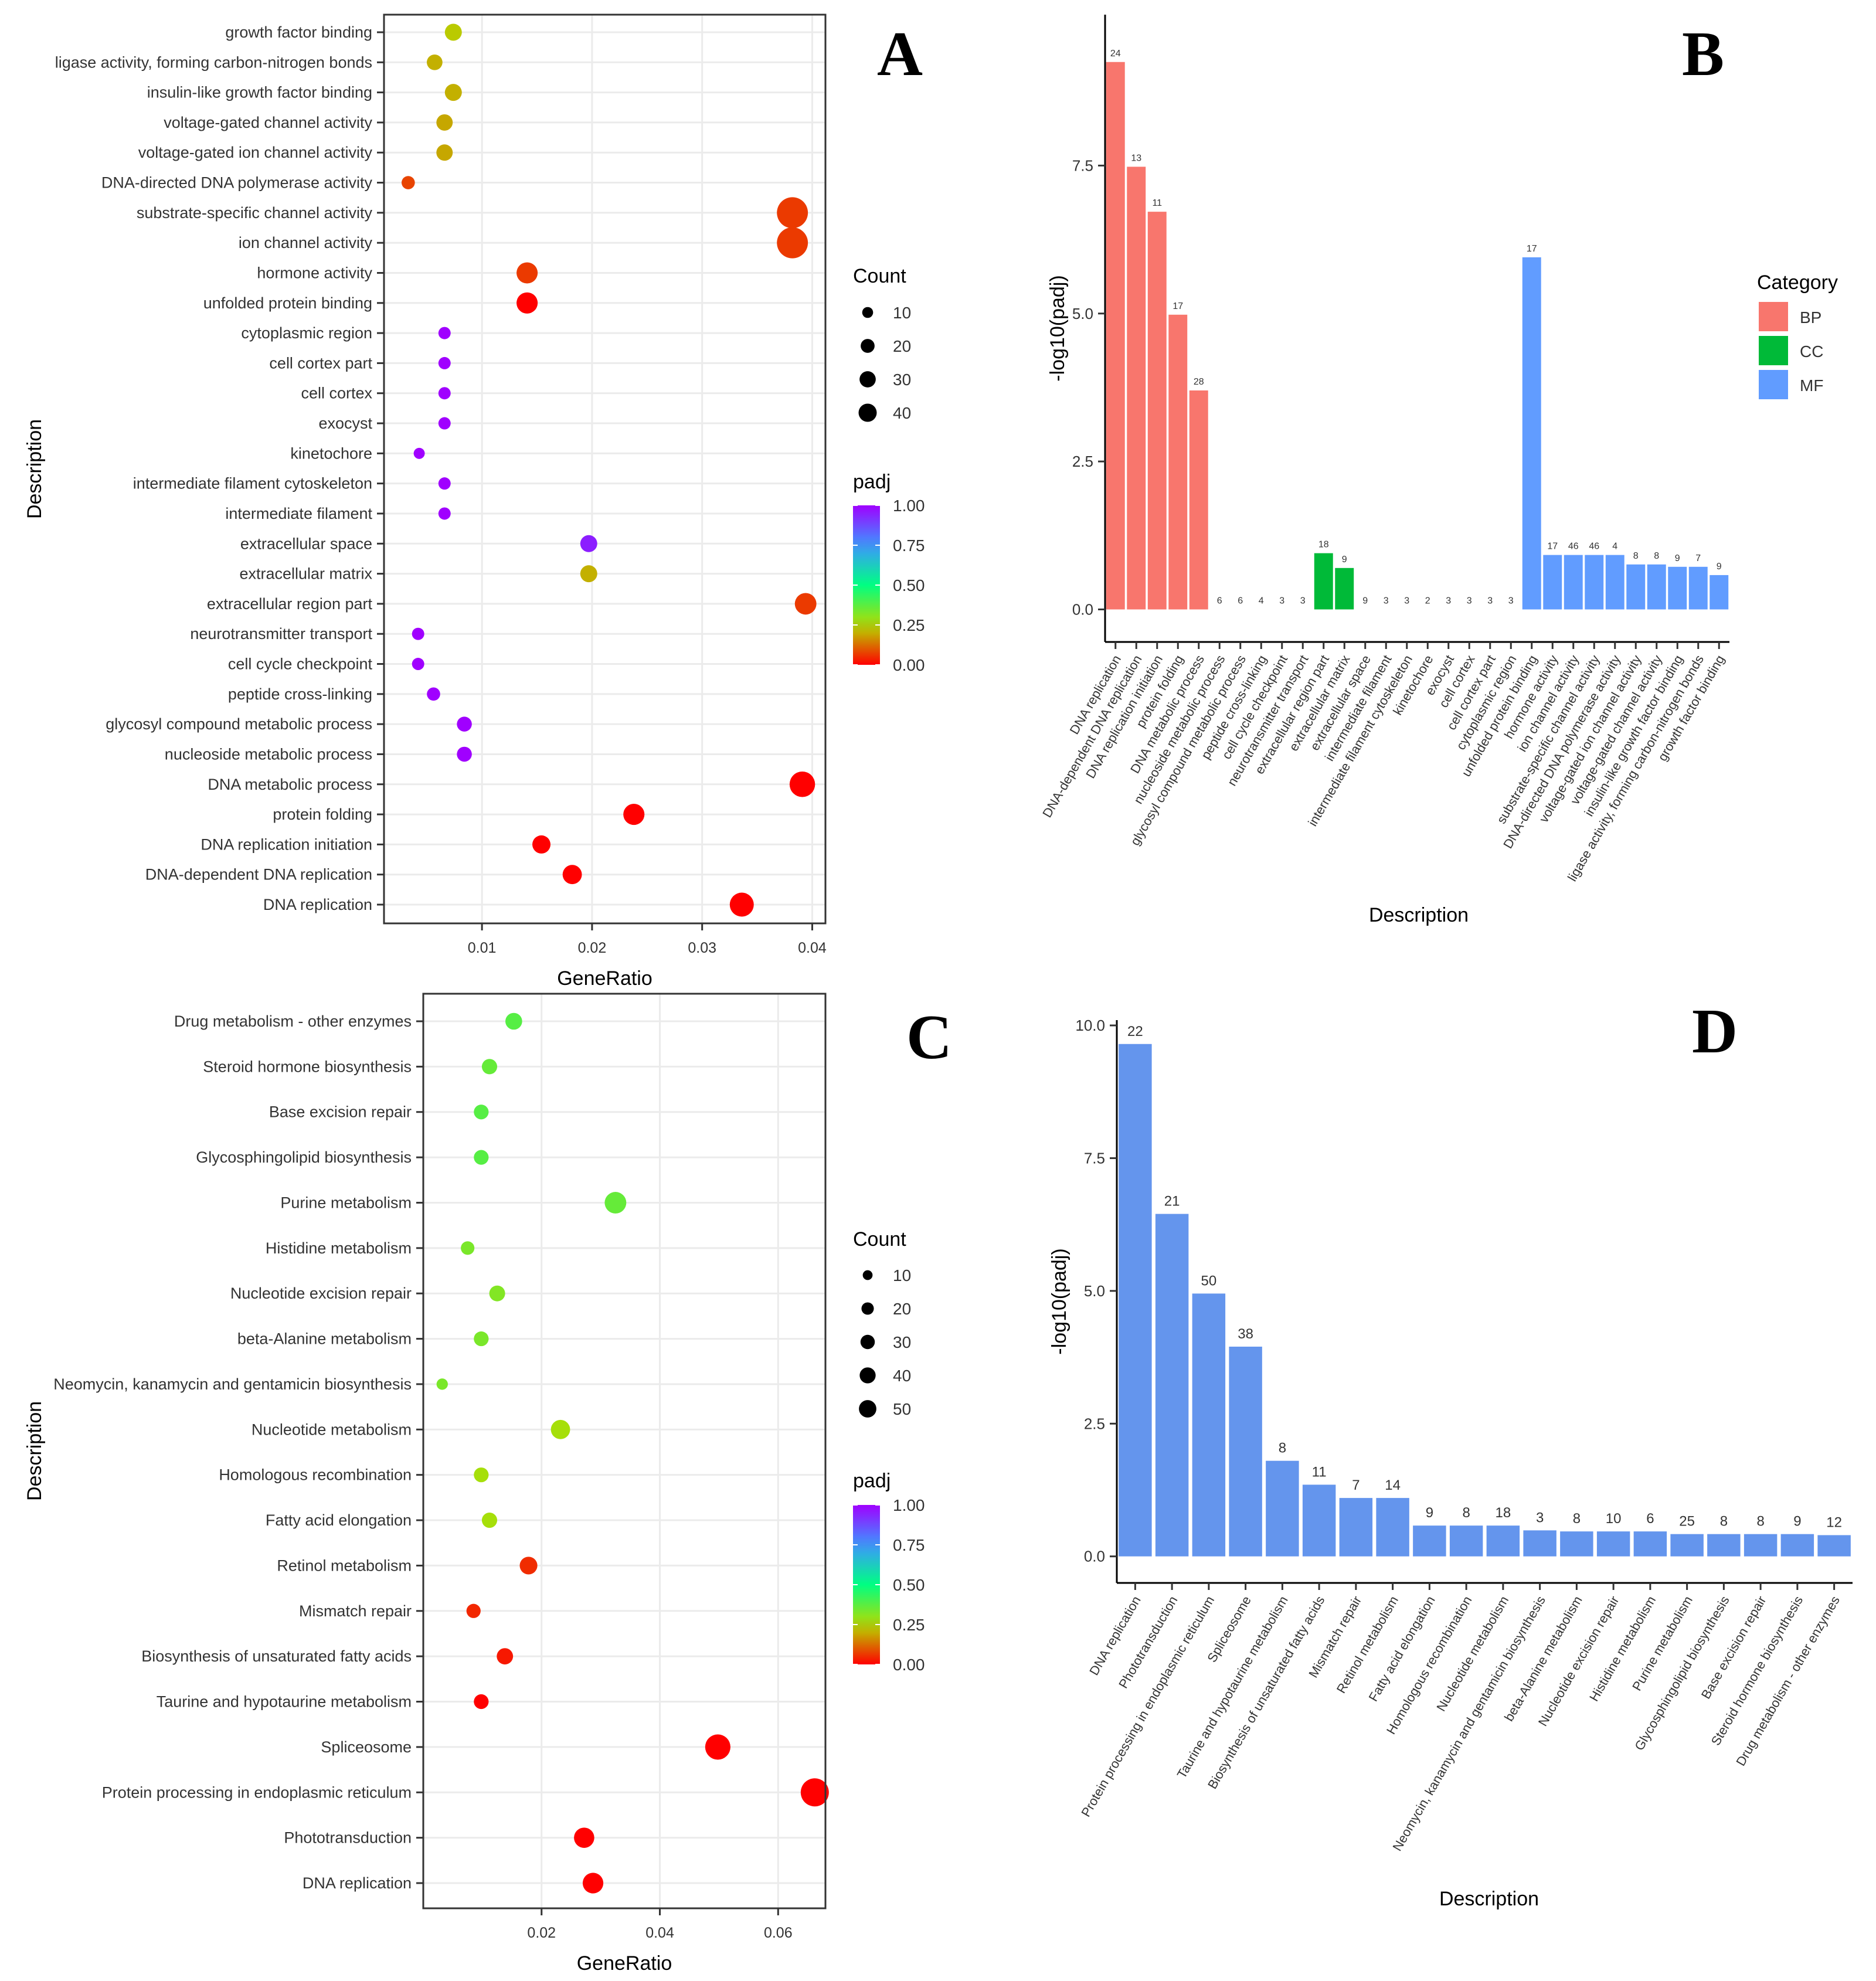 The width and height of the screenshot is (1876, 1981). I want to click on count-legend-label: 30, so click(902, 1342).